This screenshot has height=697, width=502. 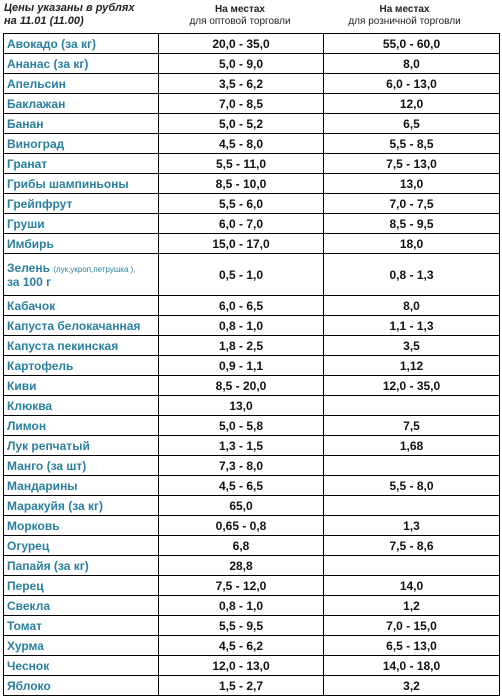 I want to click on wholesale-cell: 12,0 - 13,0, so click(x=241, y=665).